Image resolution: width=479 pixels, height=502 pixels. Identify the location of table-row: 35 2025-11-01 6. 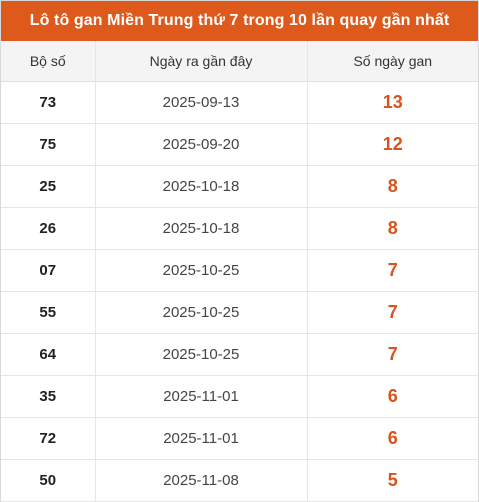
(239, 396).